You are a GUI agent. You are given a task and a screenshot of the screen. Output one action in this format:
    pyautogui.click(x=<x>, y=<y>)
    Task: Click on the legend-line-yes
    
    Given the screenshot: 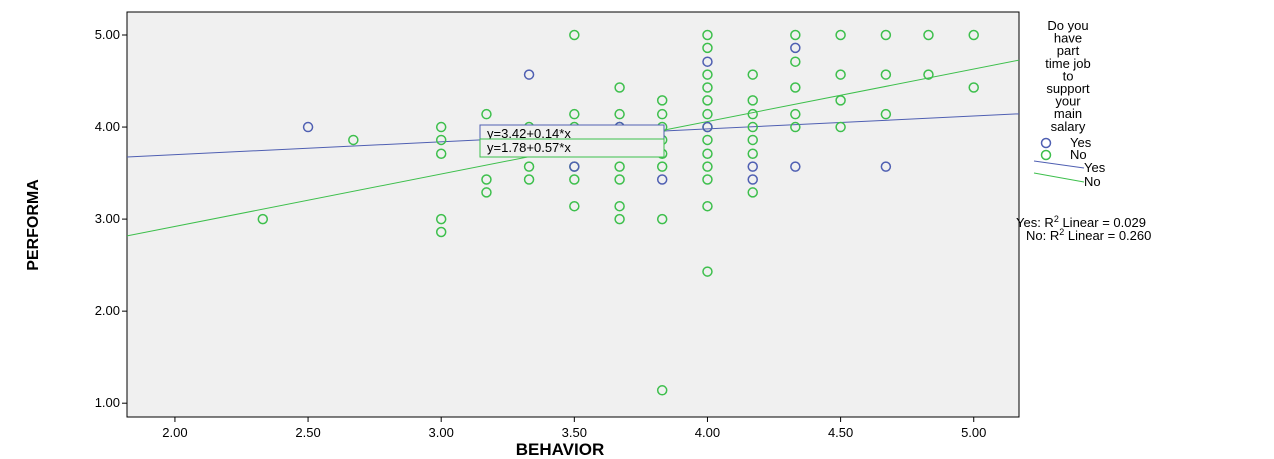 What is the action you would take?
    pyautogui.click(x=1059, y=164)
    